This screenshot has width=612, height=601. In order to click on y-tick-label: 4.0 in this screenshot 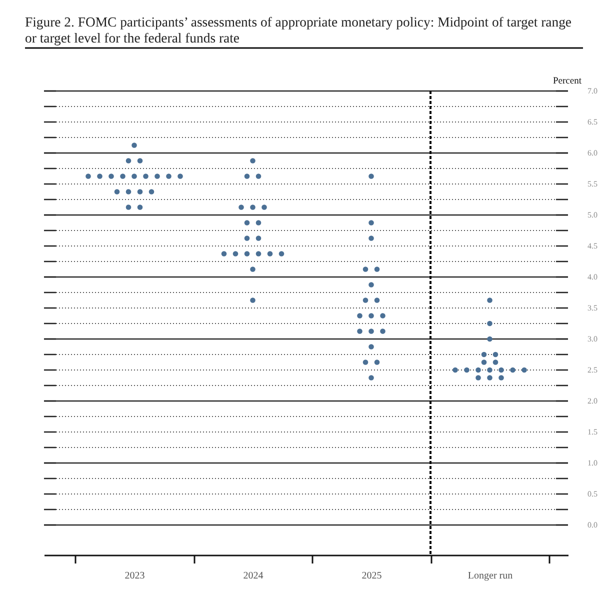, I will do `click(593, 277)`.